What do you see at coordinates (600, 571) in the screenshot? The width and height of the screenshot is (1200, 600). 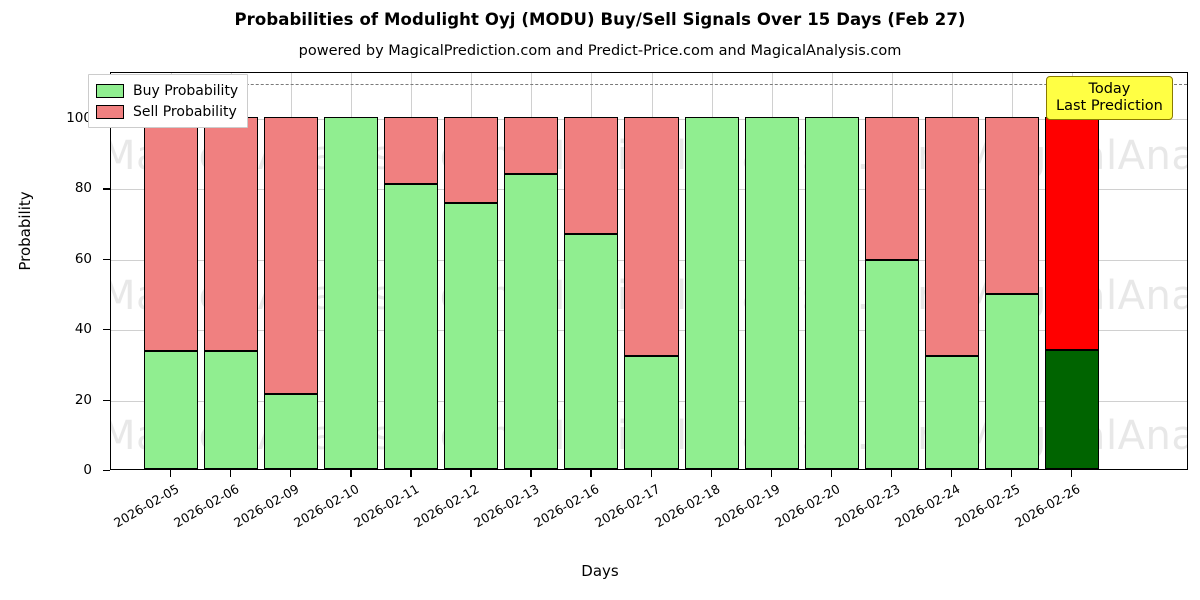 I see `x-axis-label: Days` at bounding box center [600, 571].